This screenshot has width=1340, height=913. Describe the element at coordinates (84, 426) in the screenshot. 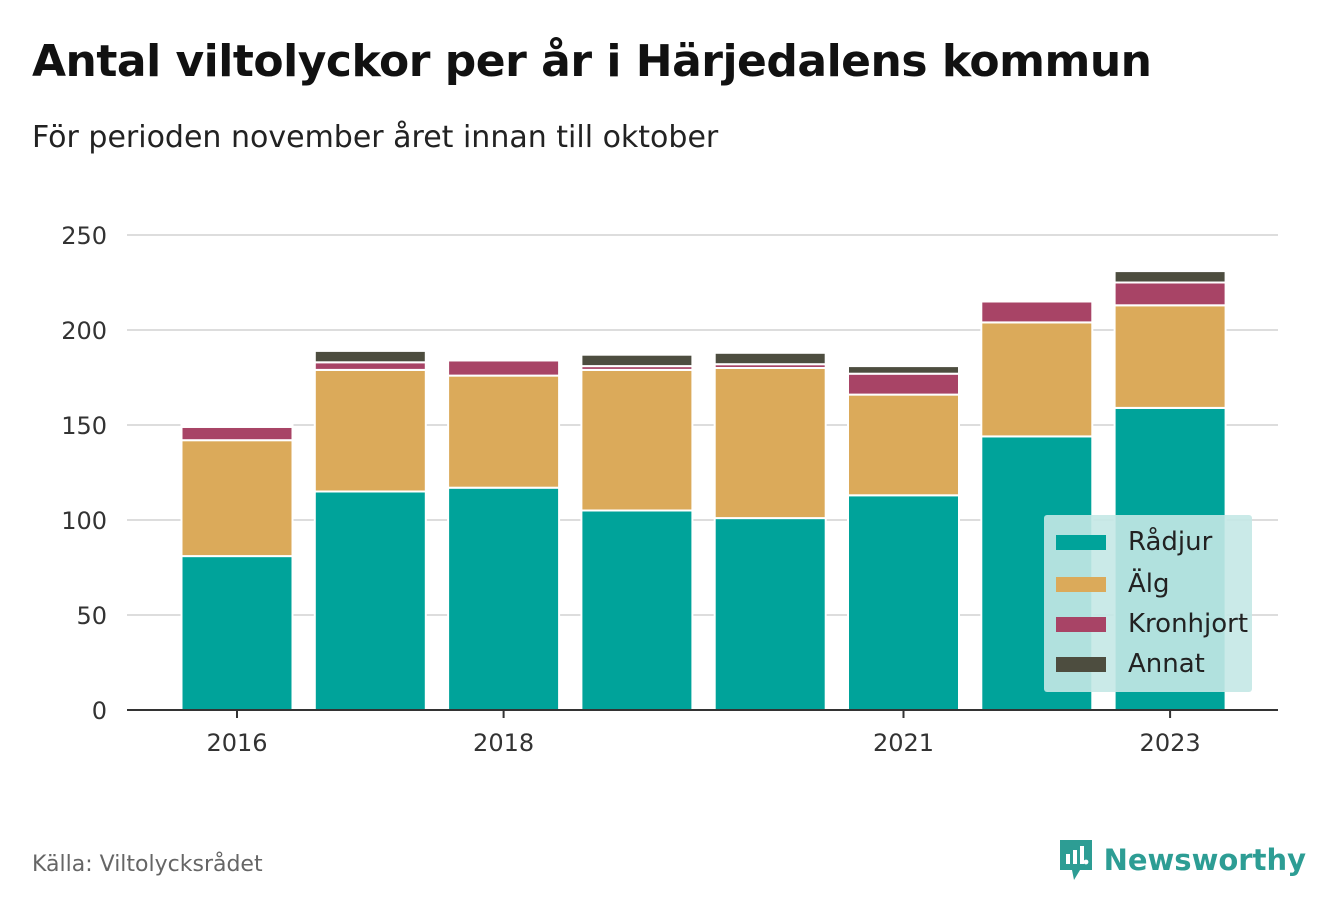

I see `y-tick-label-150: 150` at that location.